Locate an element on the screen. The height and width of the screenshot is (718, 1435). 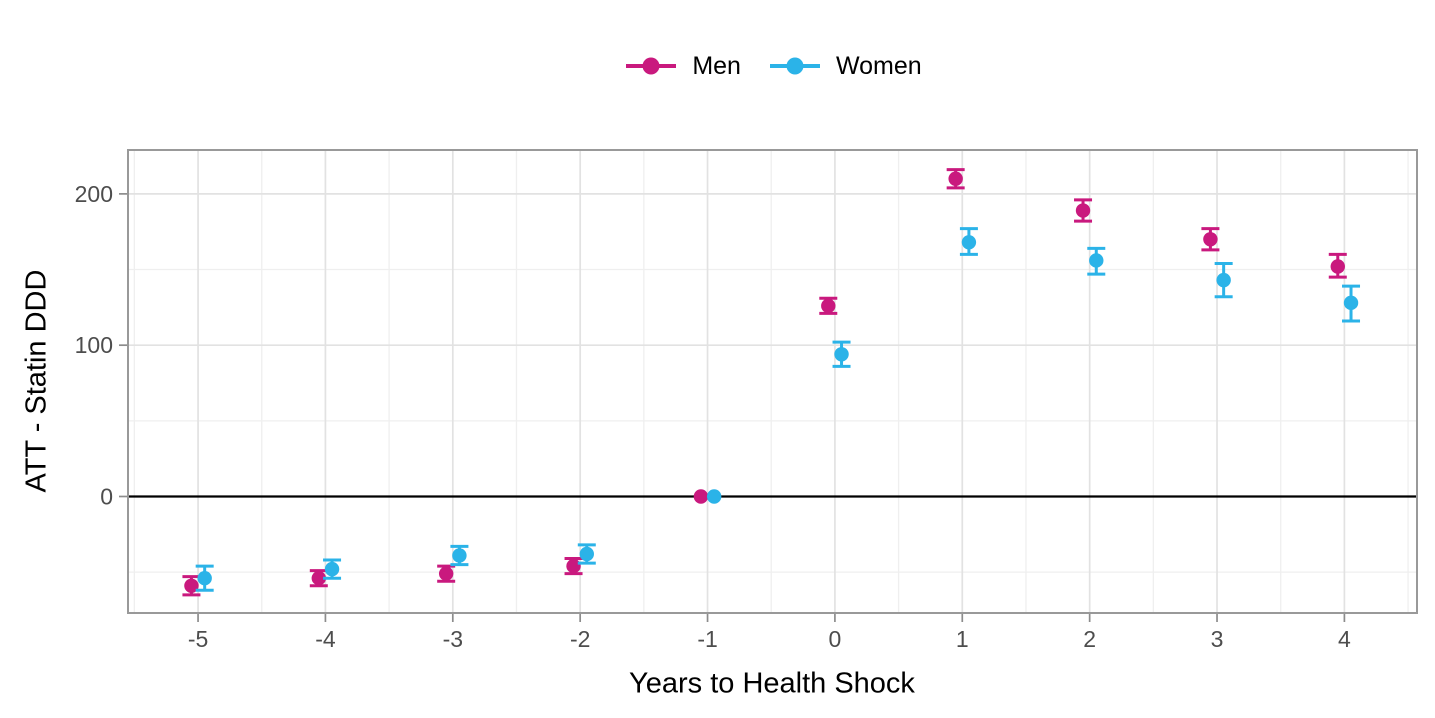
legend-item-women: Women is located at coordinates (844, 66).